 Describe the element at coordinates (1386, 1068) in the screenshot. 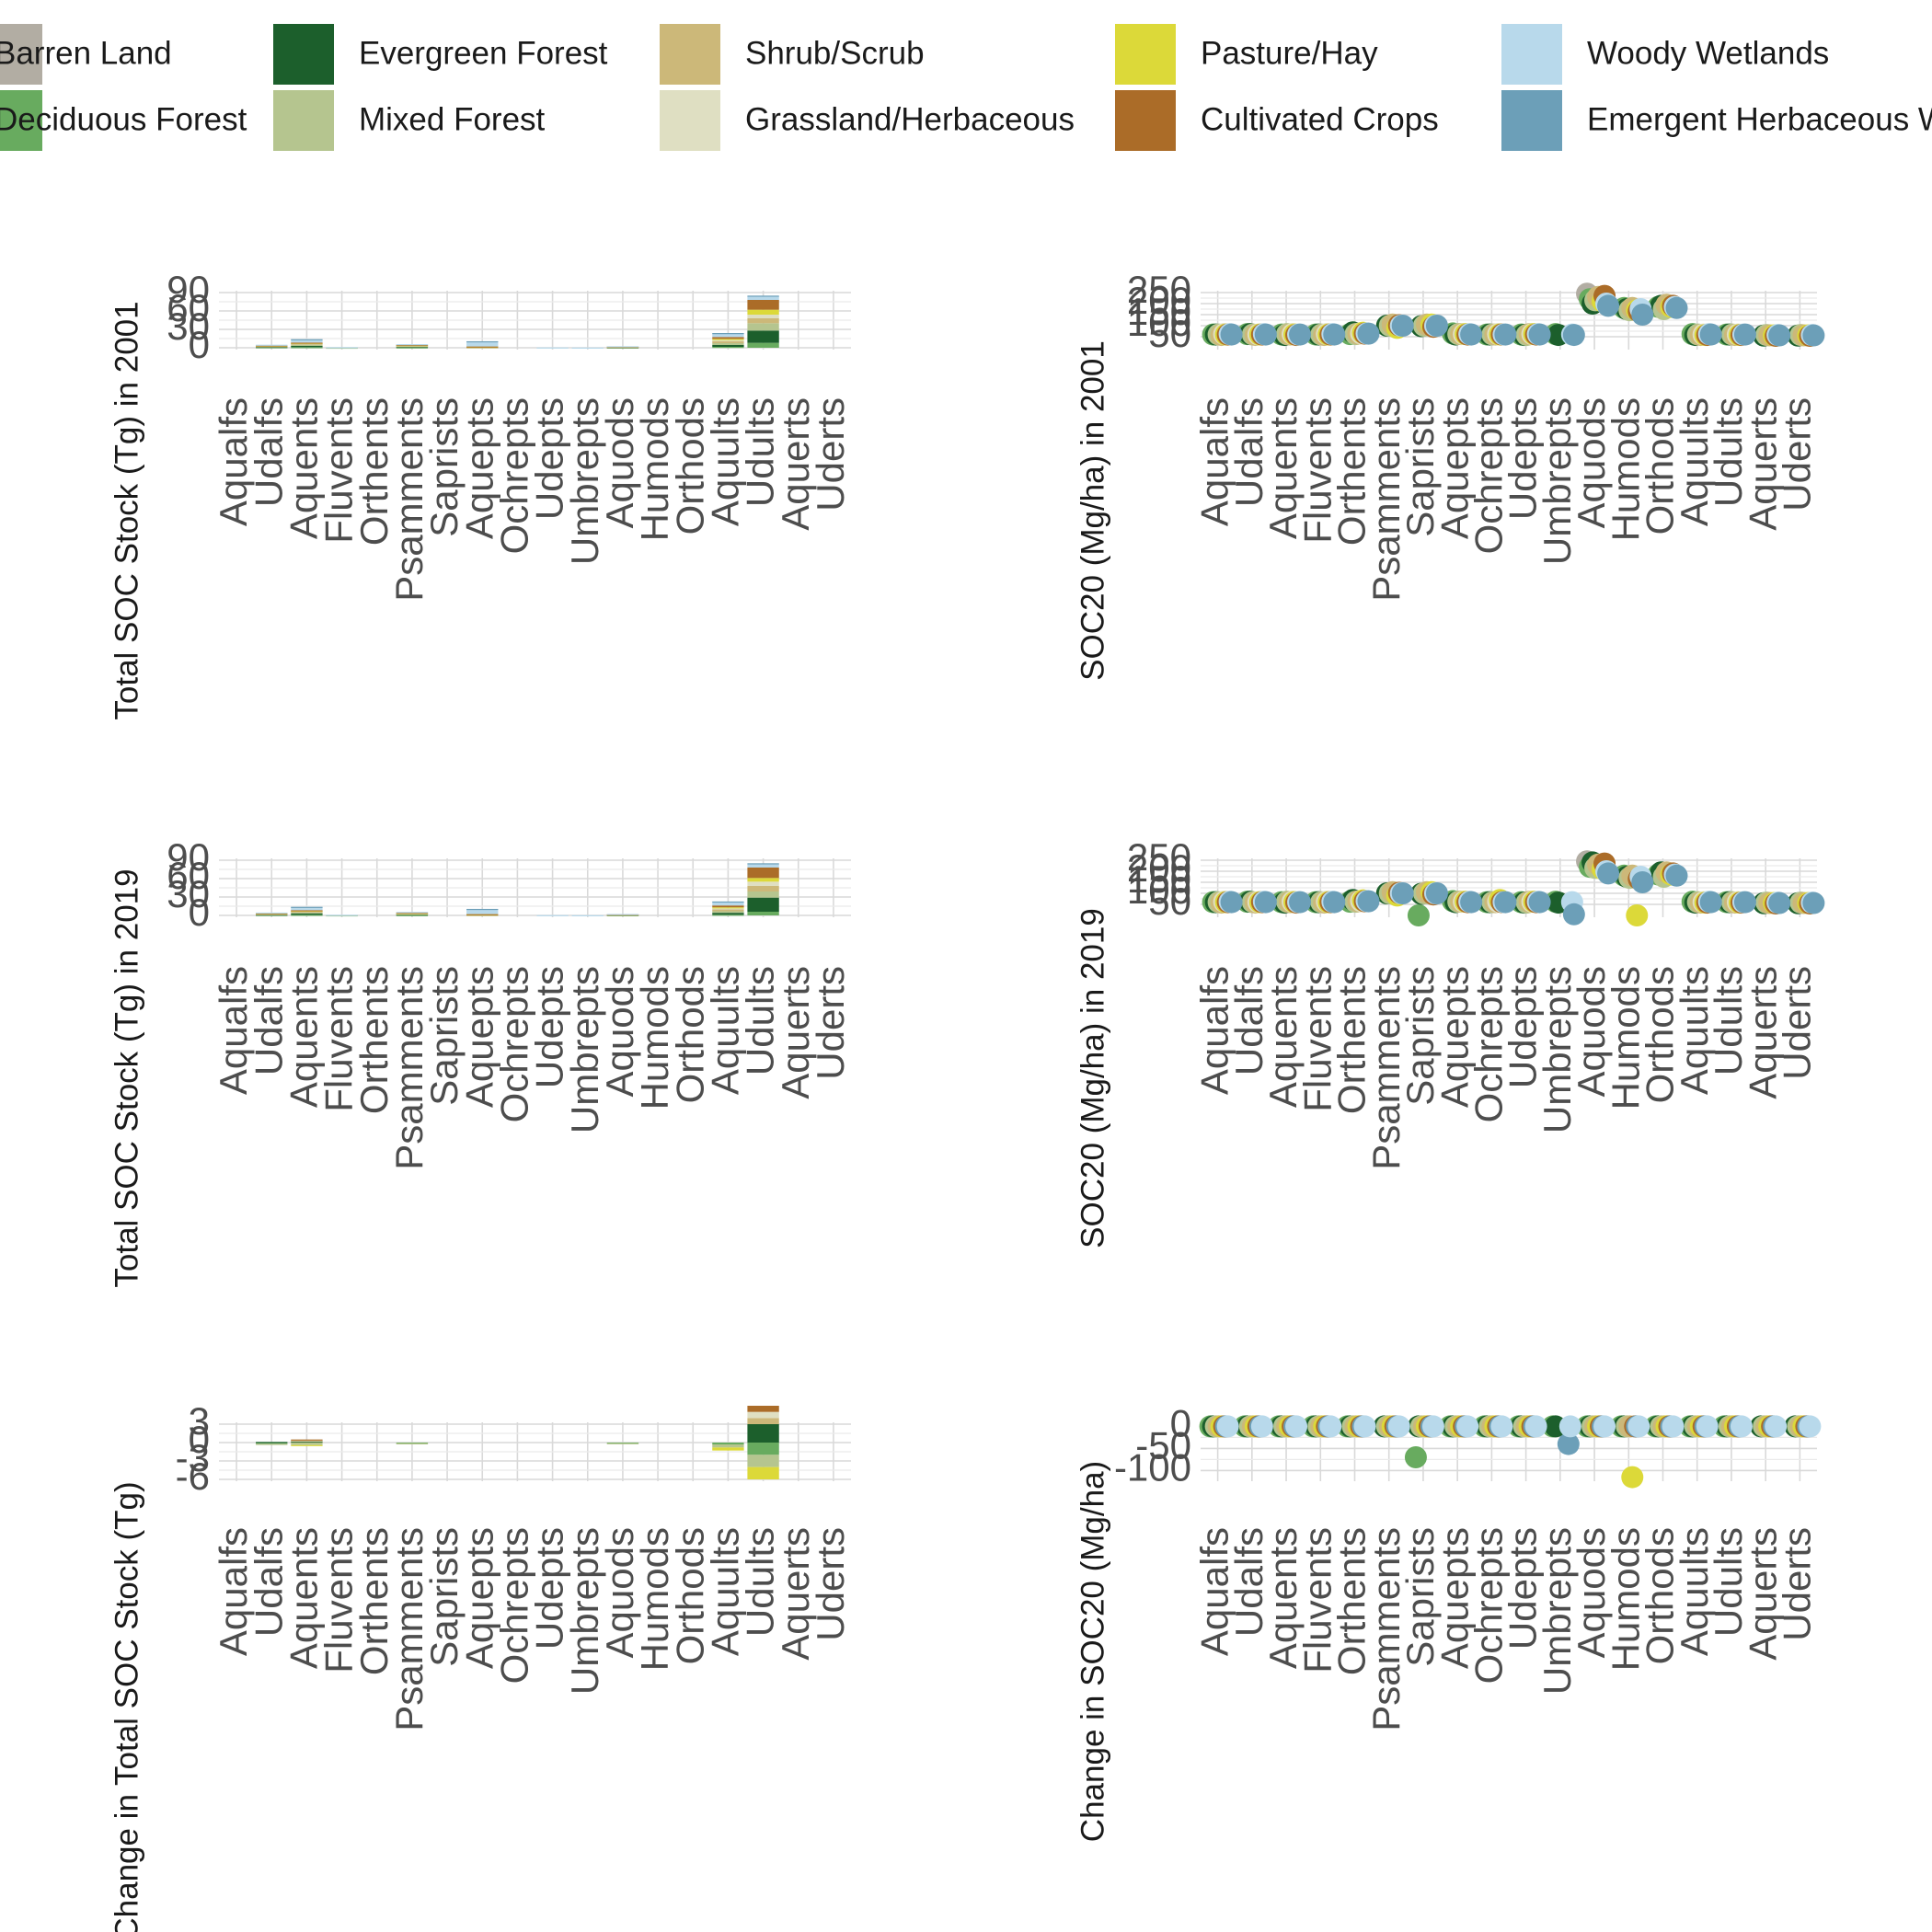

I see `x-tick-label: Psamments` at that location.